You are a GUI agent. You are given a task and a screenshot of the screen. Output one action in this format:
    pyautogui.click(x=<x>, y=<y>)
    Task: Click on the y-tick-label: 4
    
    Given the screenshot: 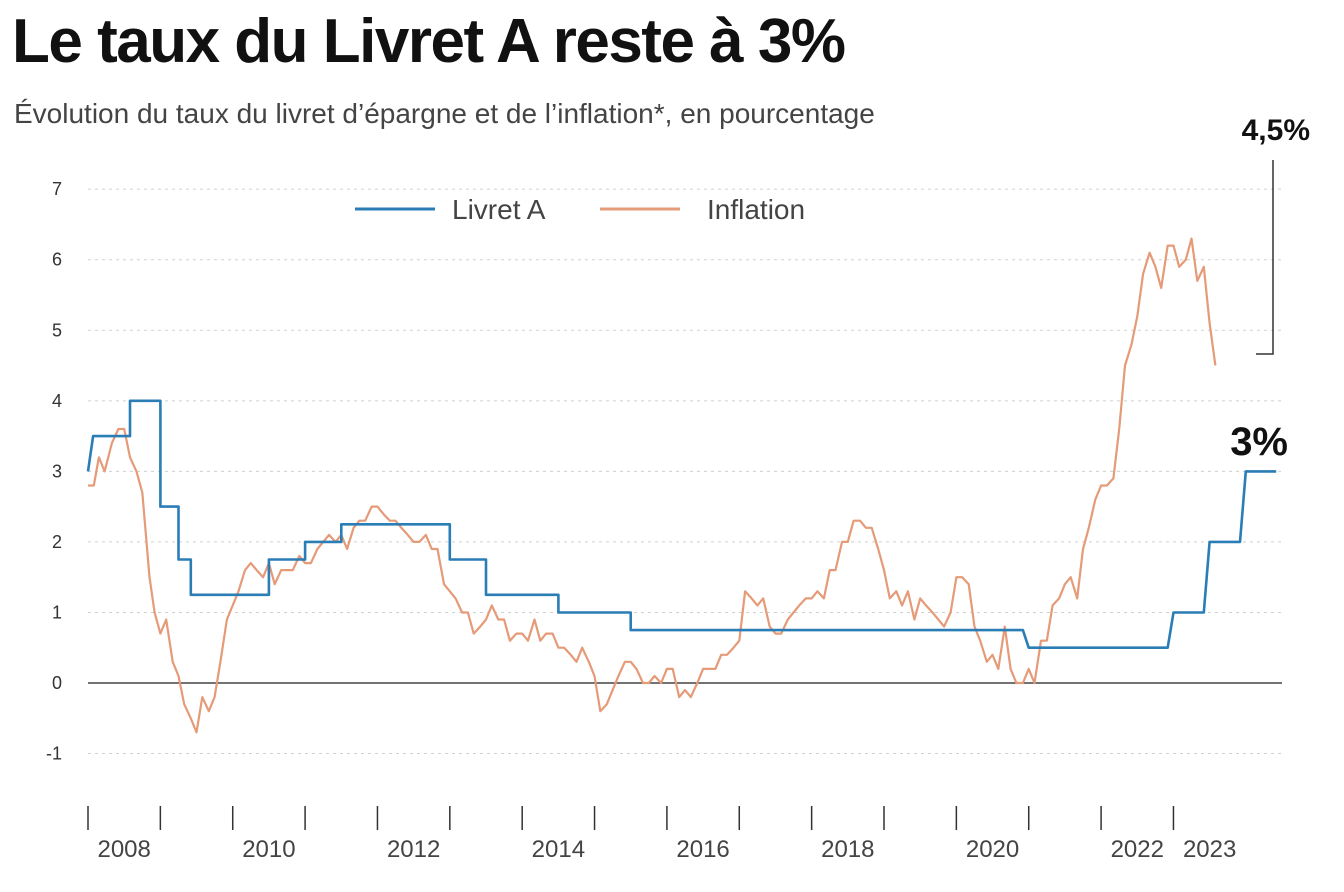 What is the action you would take?
    pyautogui.click(x=57, y=401)
    